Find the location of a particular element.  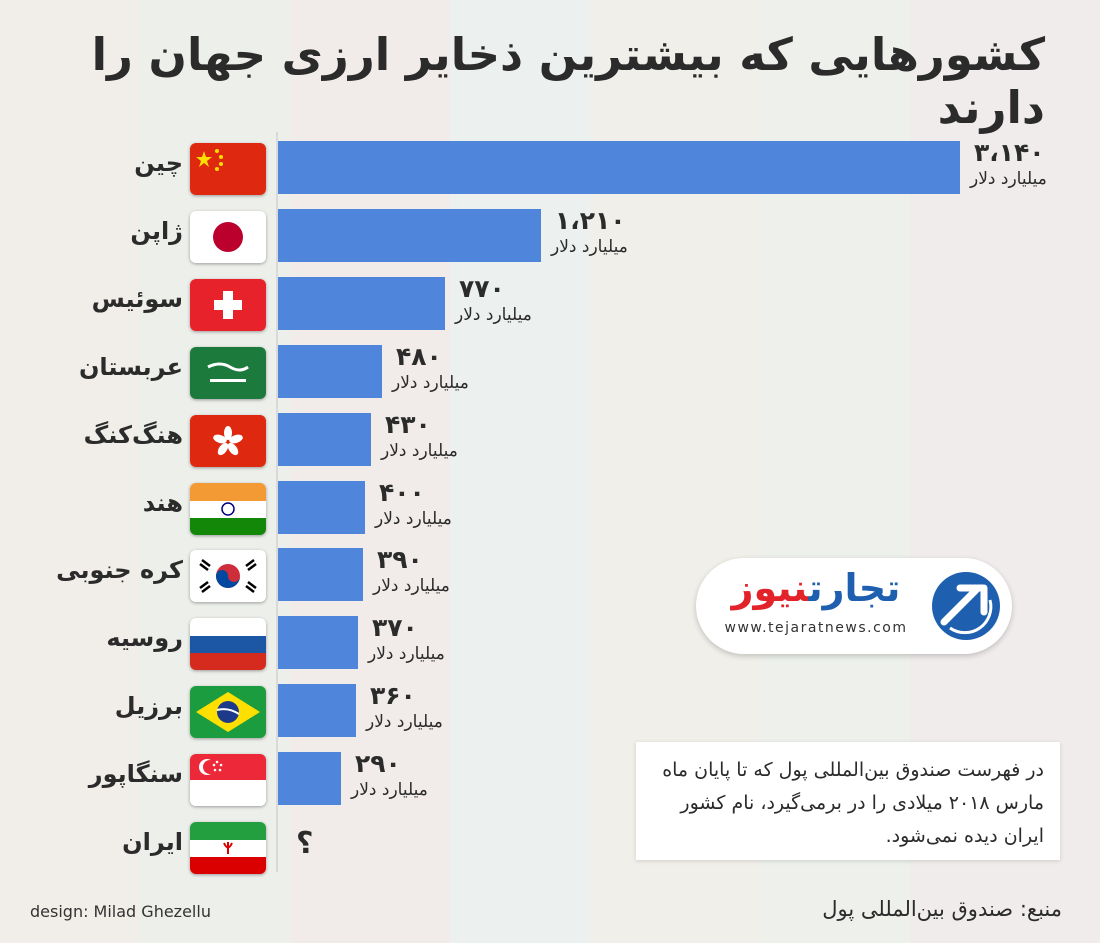

design-credit: design: Milad Ghezellu is located at coordinates (120, 911).